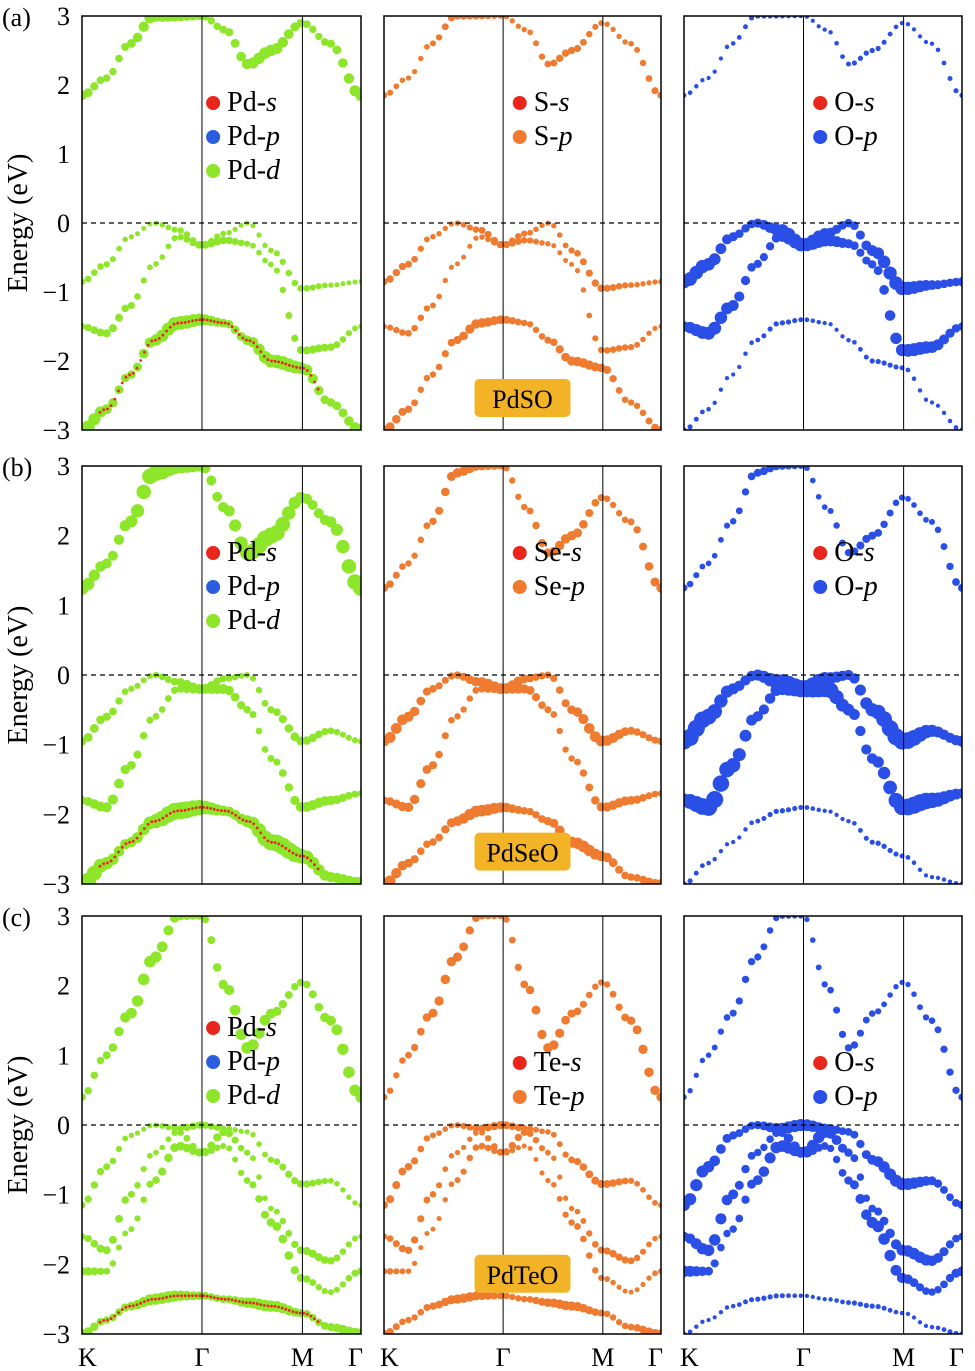 The image size is (975, 1371). I want to click on x-tick-label: M, so click(903, 1357).